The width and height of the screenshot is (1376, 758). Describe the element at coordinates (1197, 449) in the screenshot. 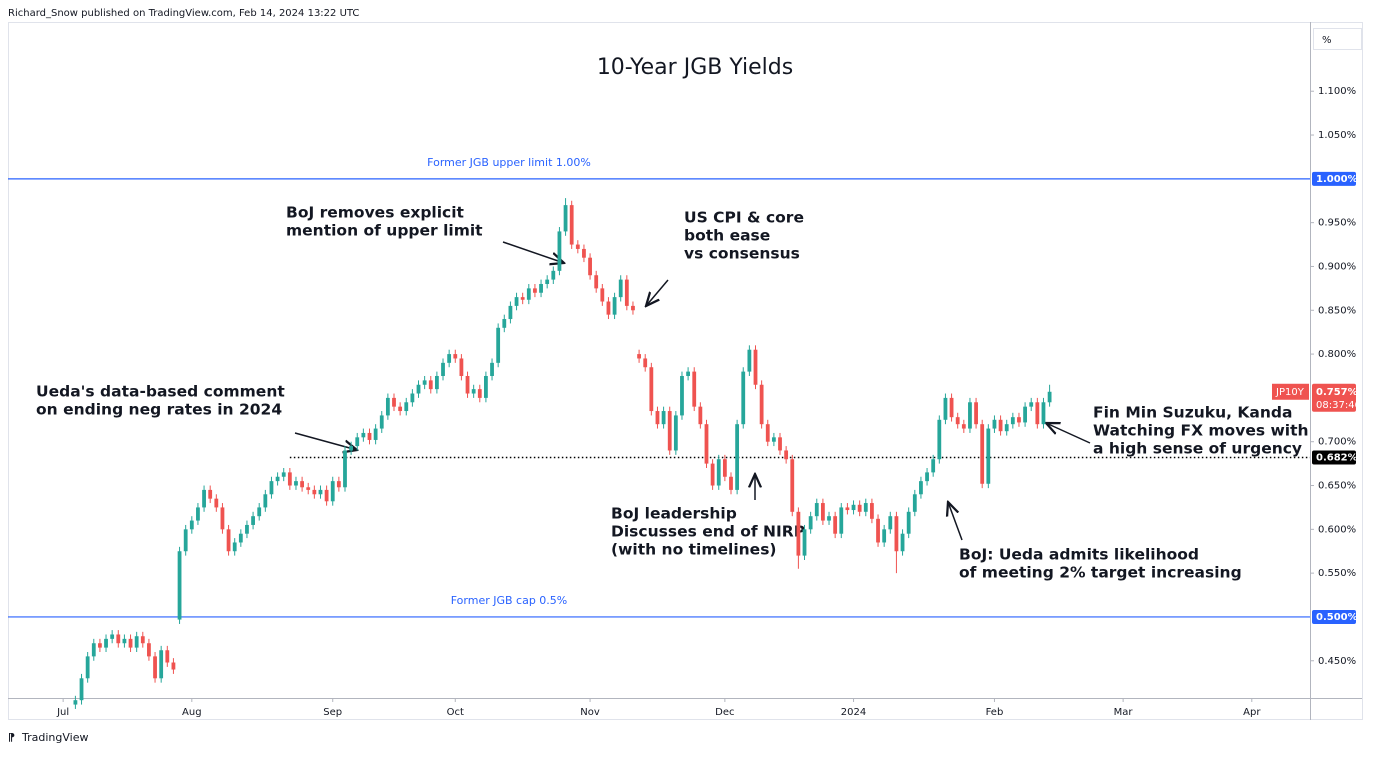

I see `annotation: a high sense of urgency` at that location.